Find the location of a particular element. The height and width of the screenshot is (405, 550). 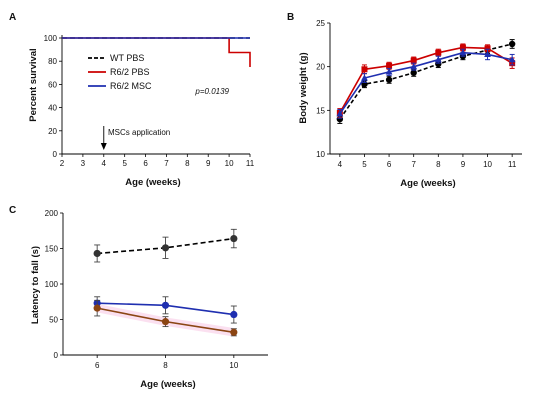

y-tick-label: 80 is located at coordinates (52, 61).